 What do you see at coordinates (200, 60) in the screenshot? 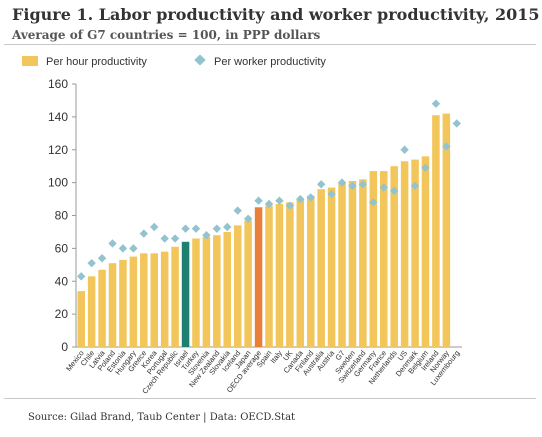
I see `legend-marker-per-worker` at bounding box center [200, 60].